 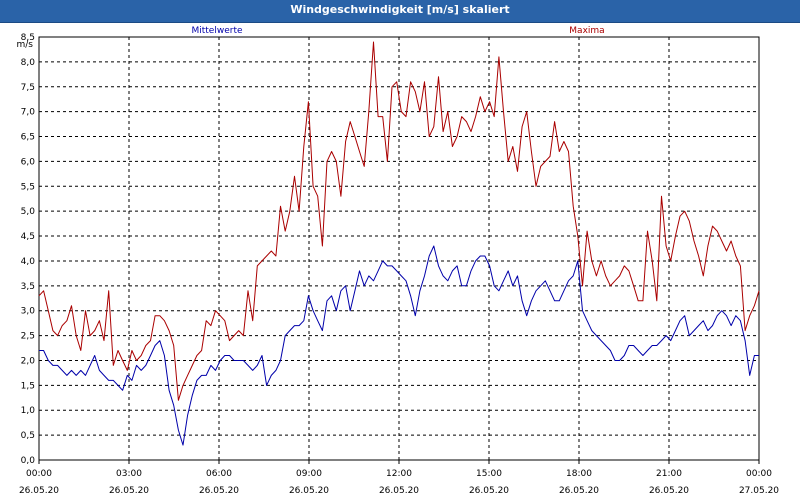 I want to click on y-tick-label: 5,0, so click(x=28, y=212).